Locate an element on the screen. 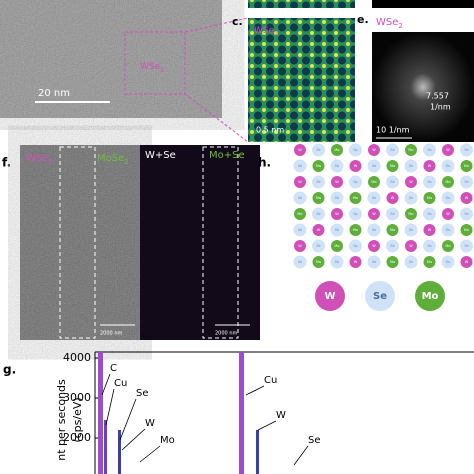  label-text: WSe is located at coordinates (387, 22).